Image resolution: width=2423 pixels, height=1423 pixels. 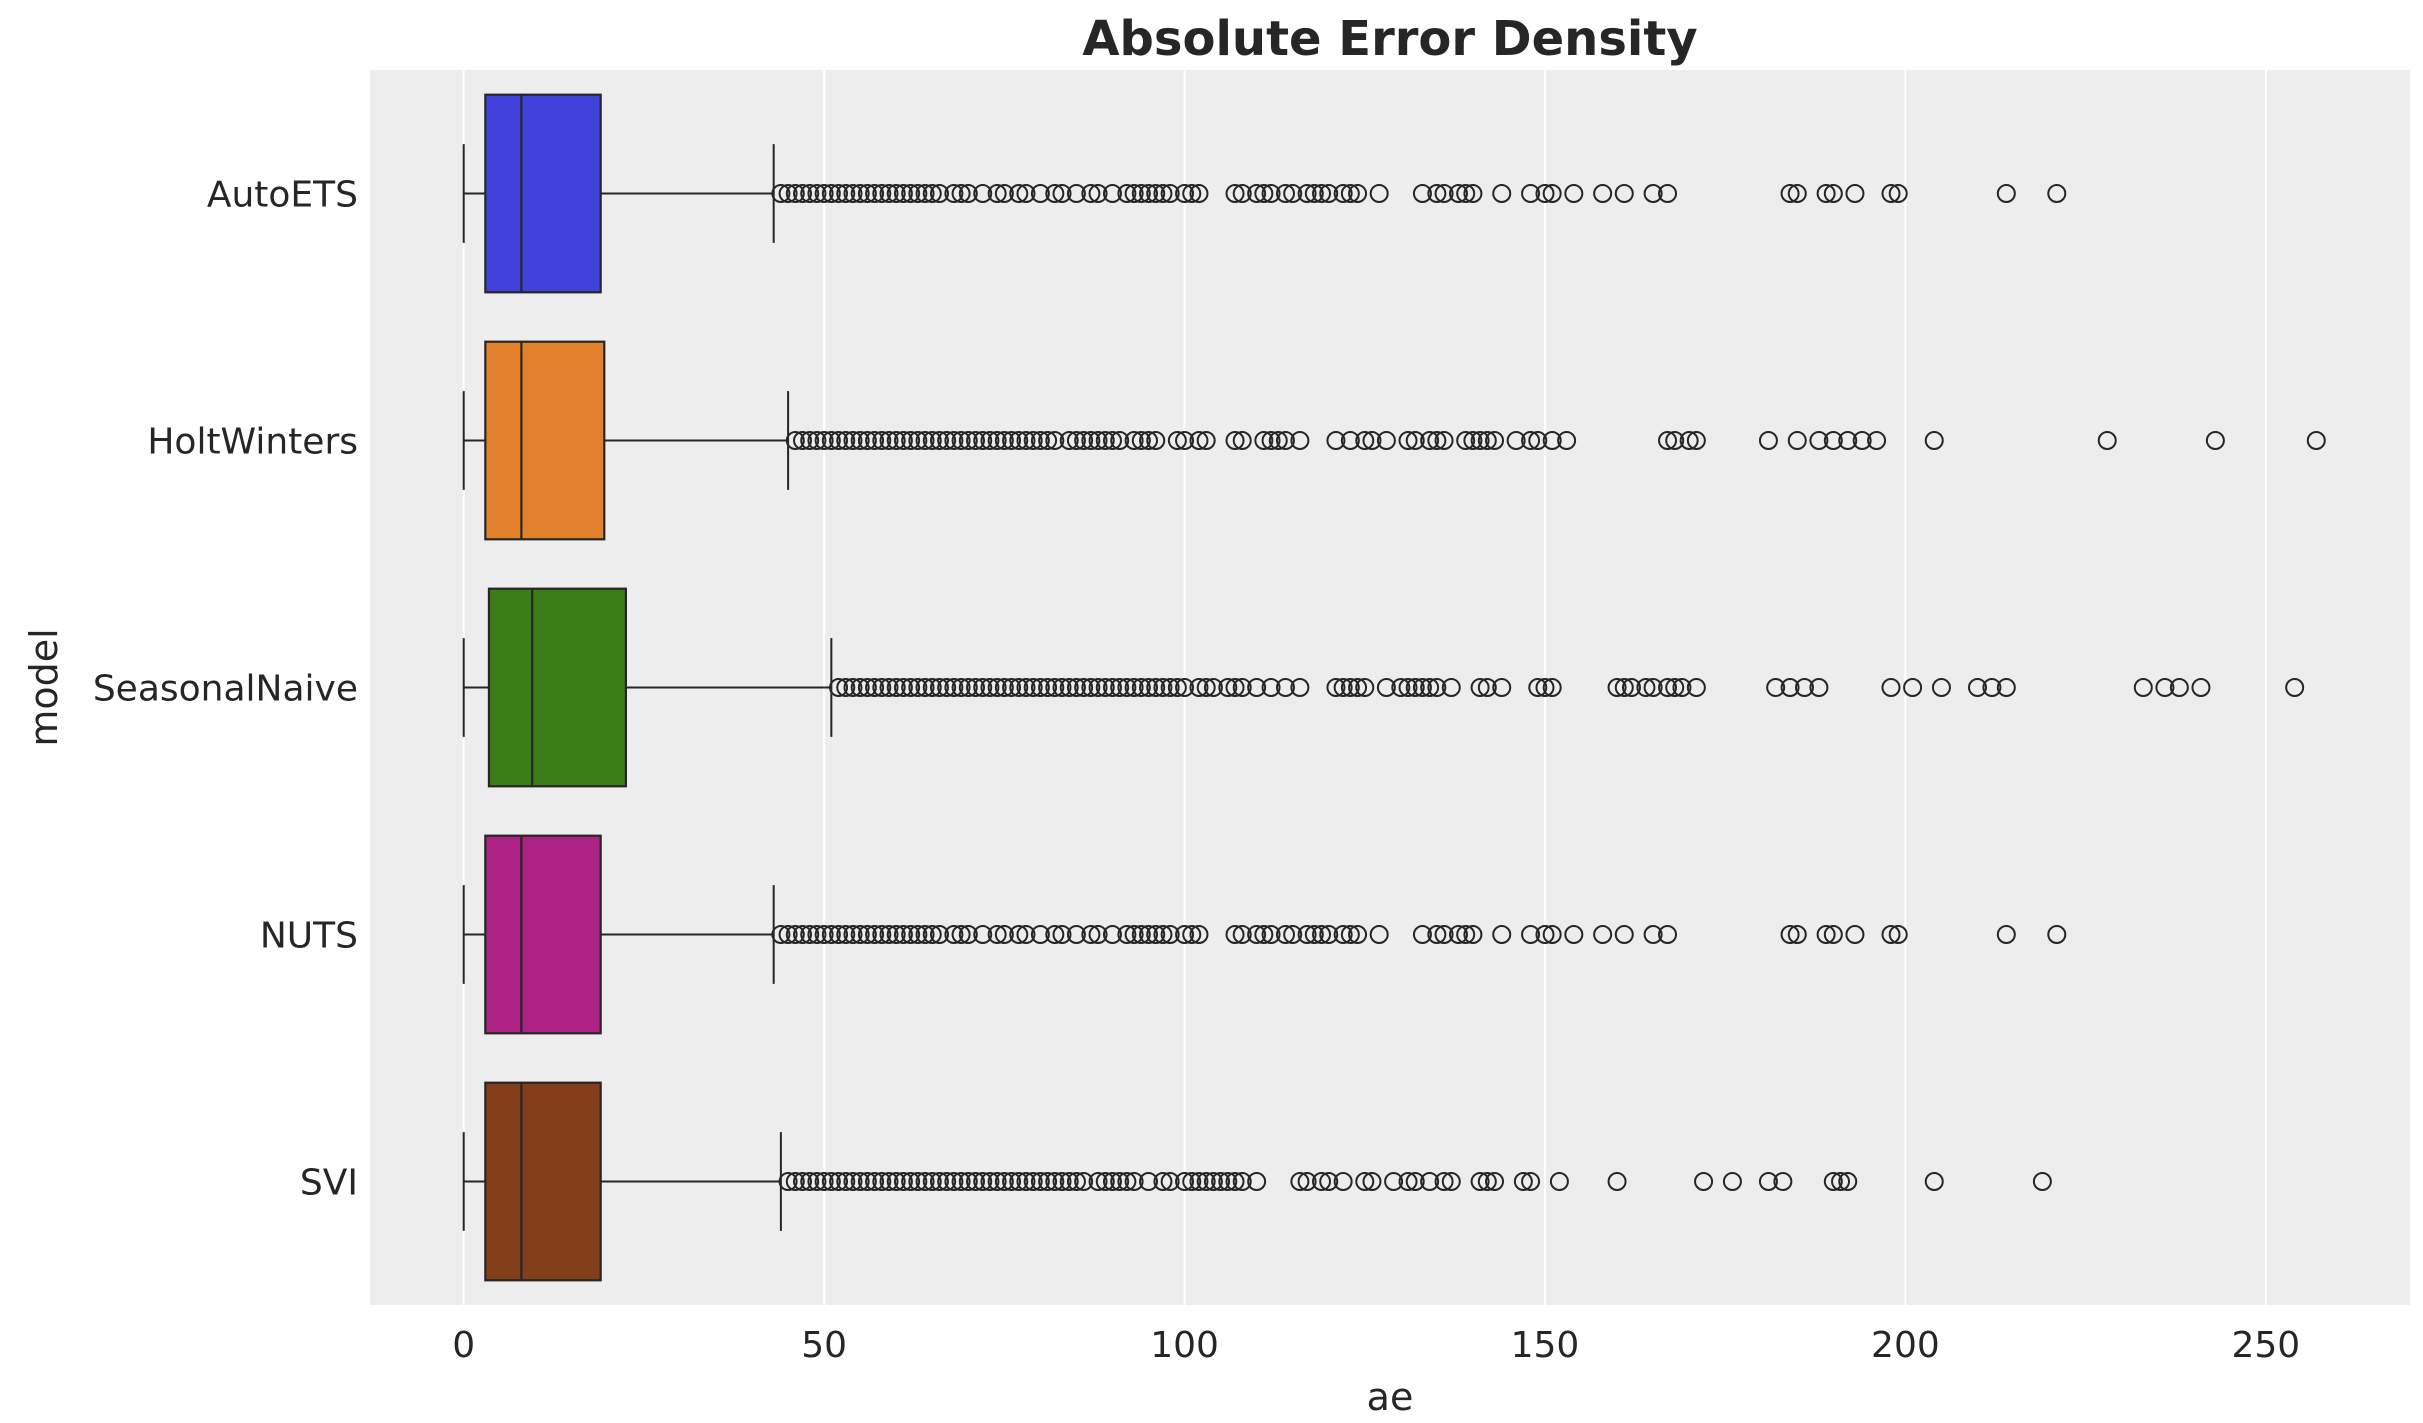 I want to click on x-axis-label: ae, so click(x=1390, y=1397).